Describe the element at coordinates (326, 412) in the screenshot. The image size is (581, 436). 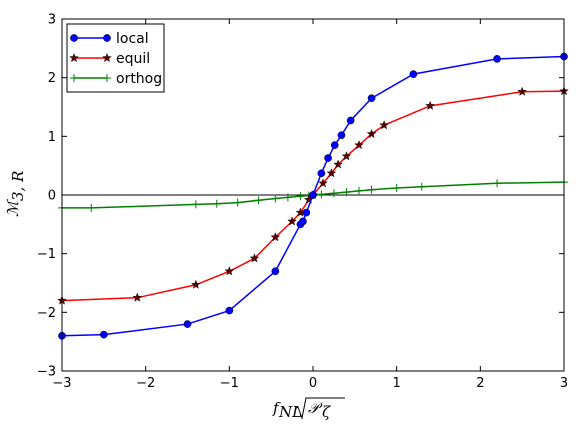
I see `x-axis-label-zeta: ζ` at that location.